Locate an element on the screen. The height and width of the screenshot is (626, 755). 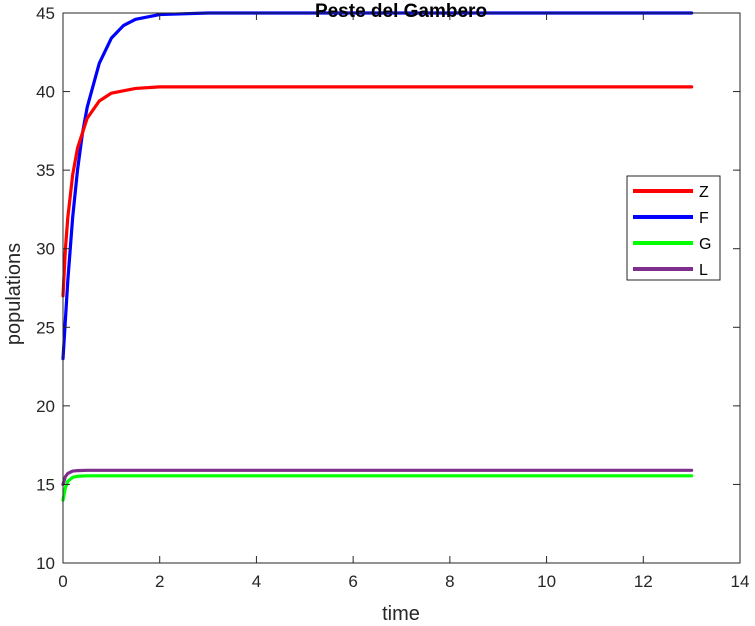
y-tick-label: 15 is located at coordinates (45, 484).